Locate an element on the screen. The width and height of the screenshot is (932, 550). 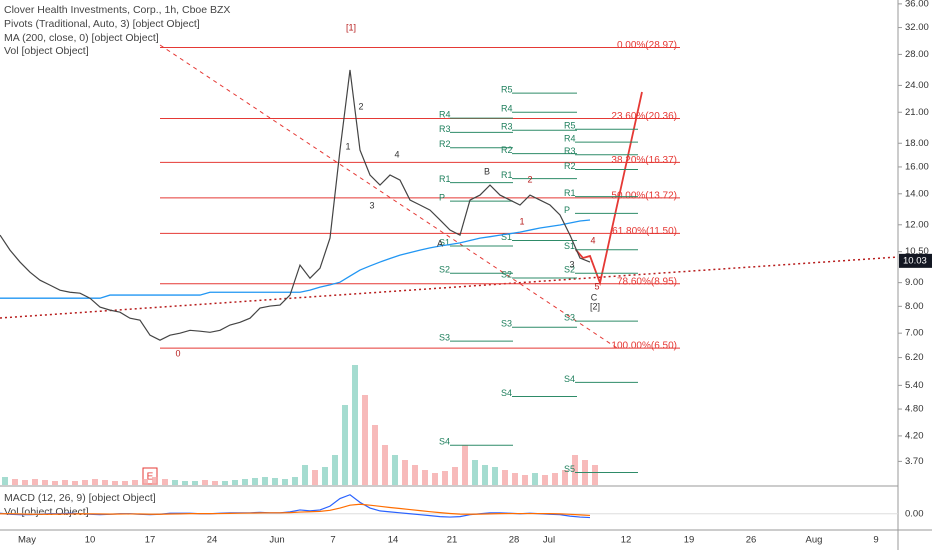
x-tick-label: Jun is located at coordinates (276, 540).